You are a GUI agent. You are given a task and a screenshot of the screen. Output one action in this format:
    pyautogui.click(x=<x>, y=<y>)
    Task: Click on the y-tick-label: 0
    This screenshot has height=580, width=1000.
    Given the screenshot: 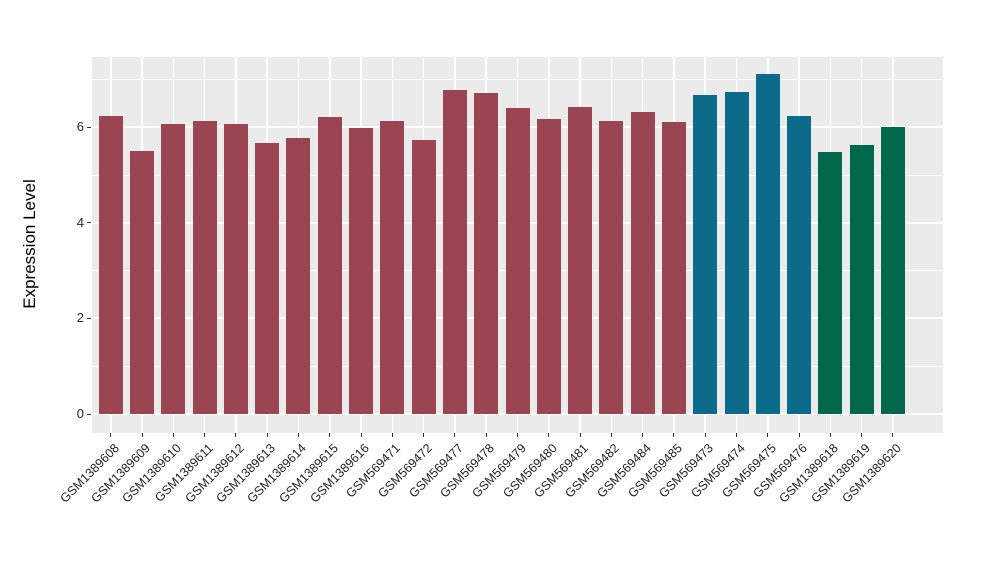 What is the action you would take?
    pyautogui.click(x=80, y=413)
    